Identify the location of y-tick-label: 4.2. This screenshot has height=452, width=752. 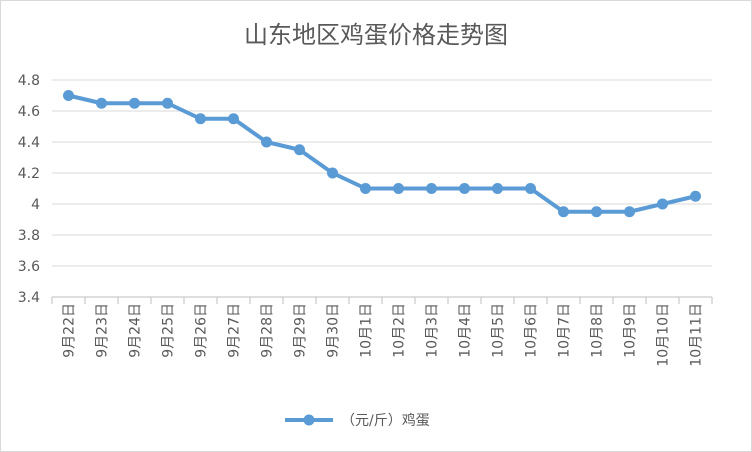
(29, 174).